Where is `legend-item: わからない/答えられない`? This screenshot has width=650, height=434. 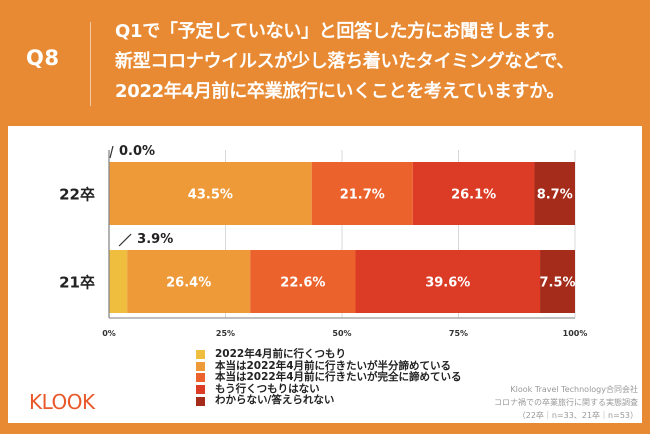 legend-item: わからない/答えられない is located at coordinates (329, 401).